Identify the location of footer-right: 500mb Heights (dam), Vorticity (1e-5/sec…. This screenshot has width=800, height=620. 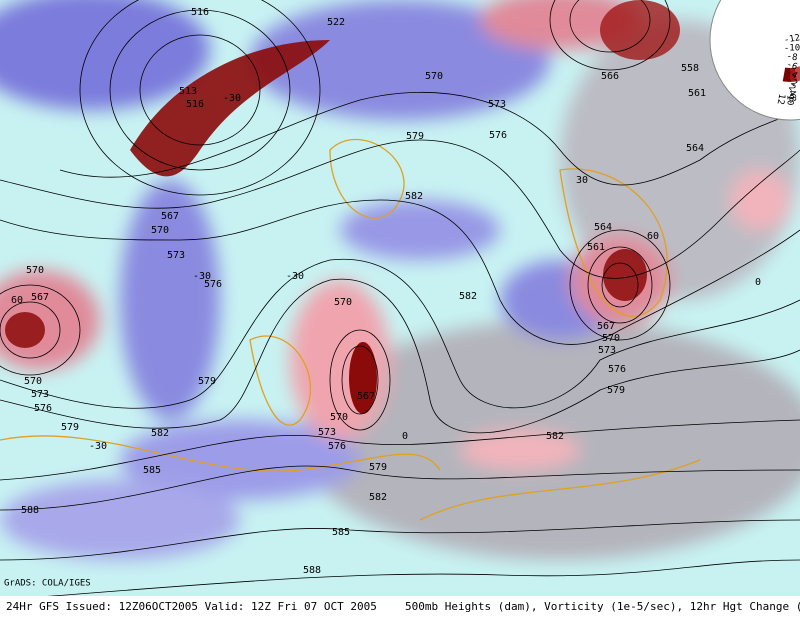
(602, 606).